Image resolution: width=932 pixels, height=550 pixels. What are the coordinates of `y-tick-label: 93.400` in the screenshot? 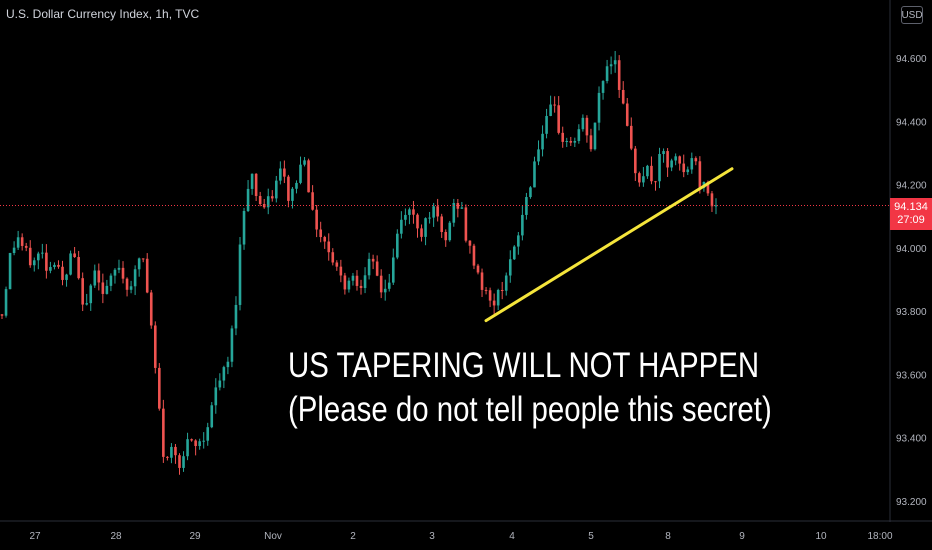 It's located at (911, 439).